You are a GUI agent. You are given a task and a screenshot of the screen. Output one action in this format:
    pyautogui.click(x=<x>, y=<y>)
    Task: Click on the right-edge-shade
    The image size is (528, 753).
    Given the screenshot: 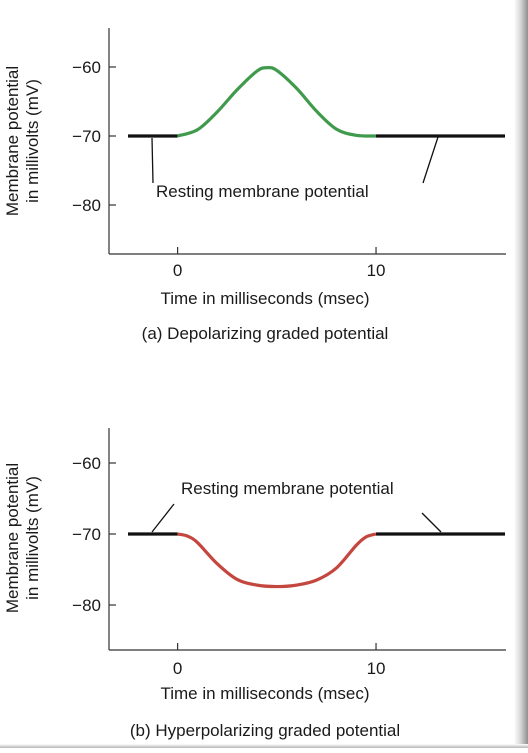 What is the action you would take?
    pyautogui.click(x=521, y=374)
    